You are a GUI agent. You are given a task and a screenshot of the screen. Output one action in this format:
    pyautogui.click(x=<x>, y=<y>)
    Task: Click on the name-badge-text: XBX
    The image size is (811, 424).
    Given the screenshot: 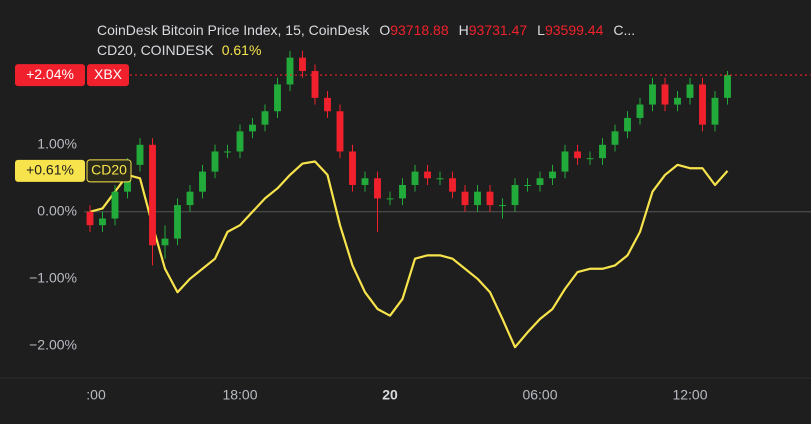 What is the action you would take?
    pyautogui.click(x=108, y=74)
    